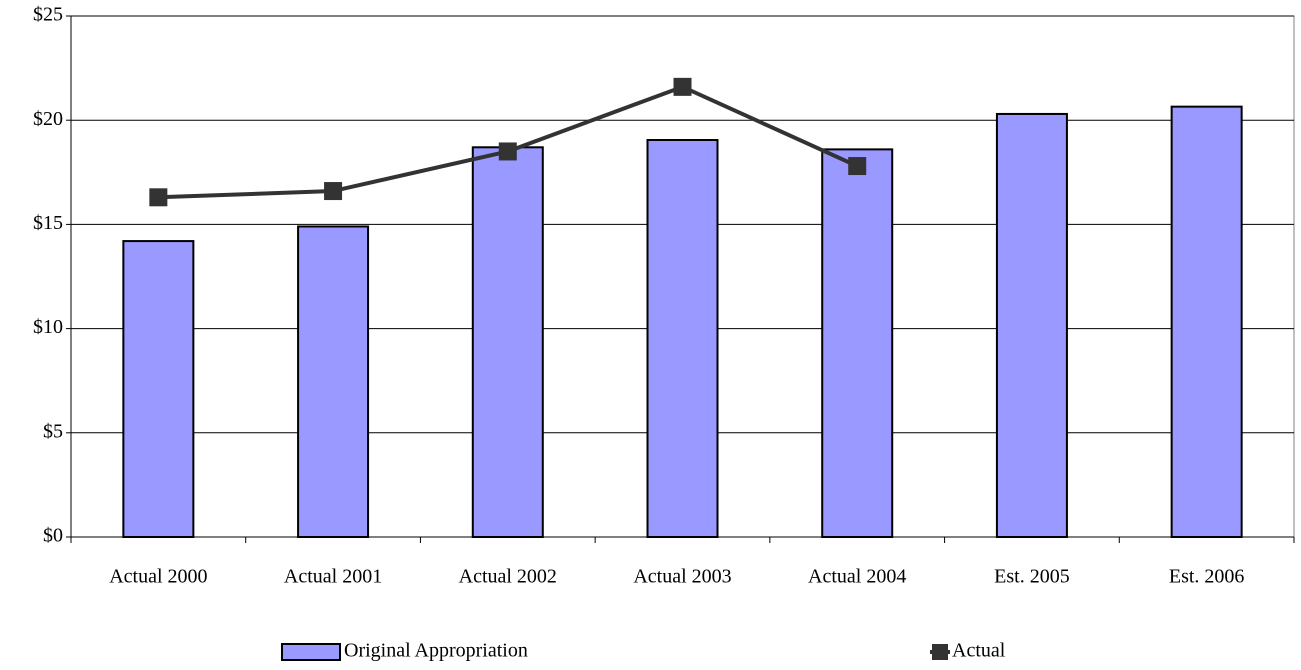  What do you see at coordinates (682, 577) in the screenshot?
I see `x-tick-label: Actual 2003` at bounding box center [682, 577].